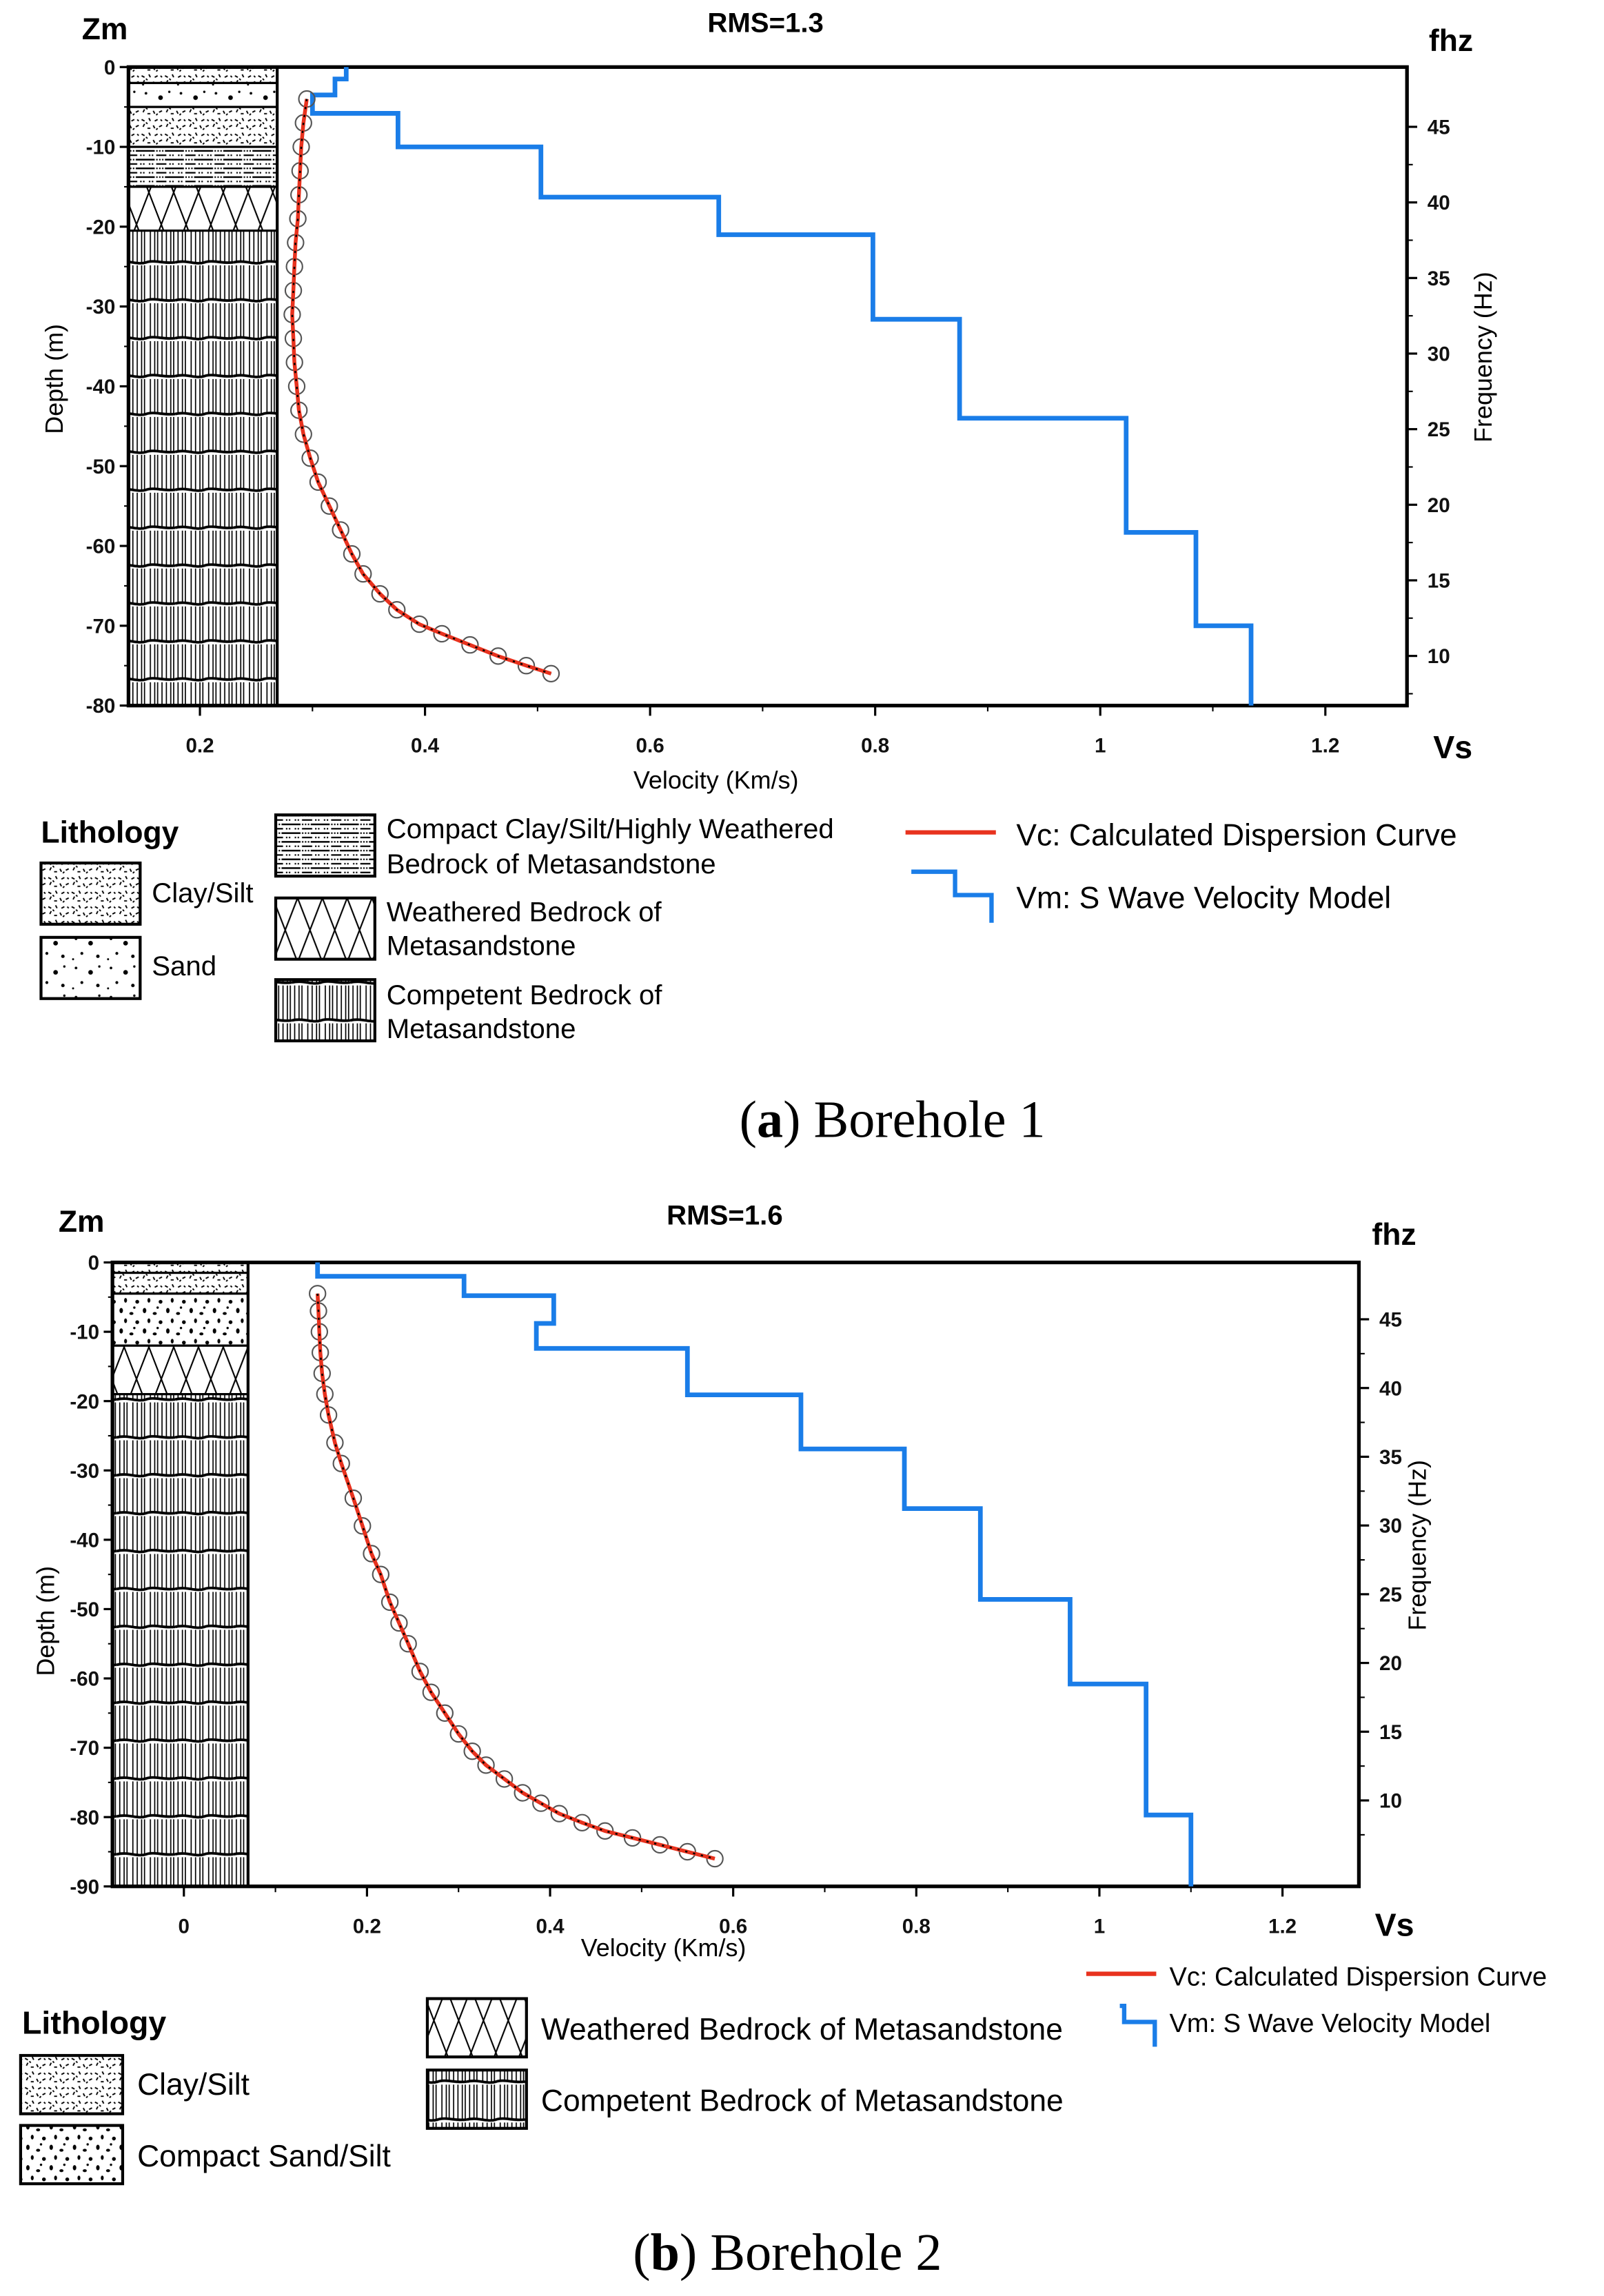  What do you see at coordinates (525, 995) in the screenshot?
I see `legend-label-competent-1: Competent Bedrock of` at bounding box center [525, 995].